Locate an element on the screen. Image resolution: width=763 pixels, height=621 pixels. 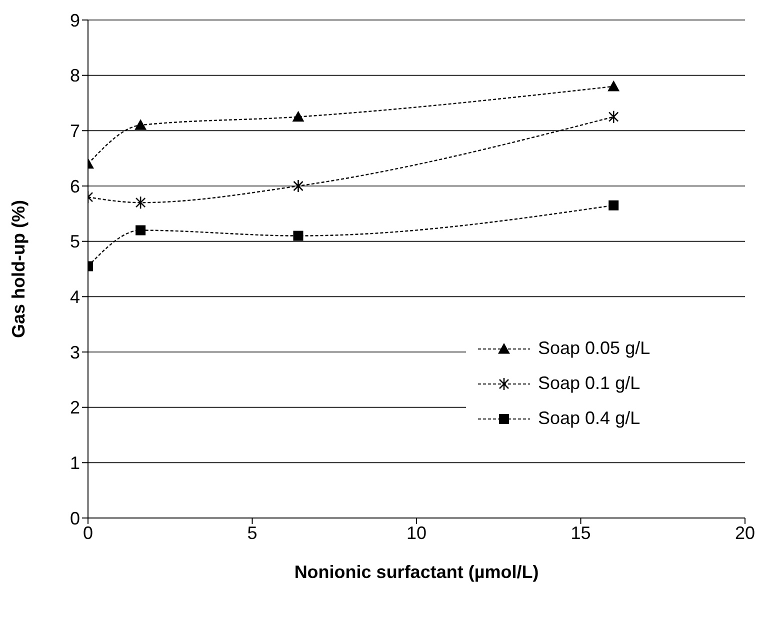
x-tick-label: 10 is located at coordinates (416, 532).